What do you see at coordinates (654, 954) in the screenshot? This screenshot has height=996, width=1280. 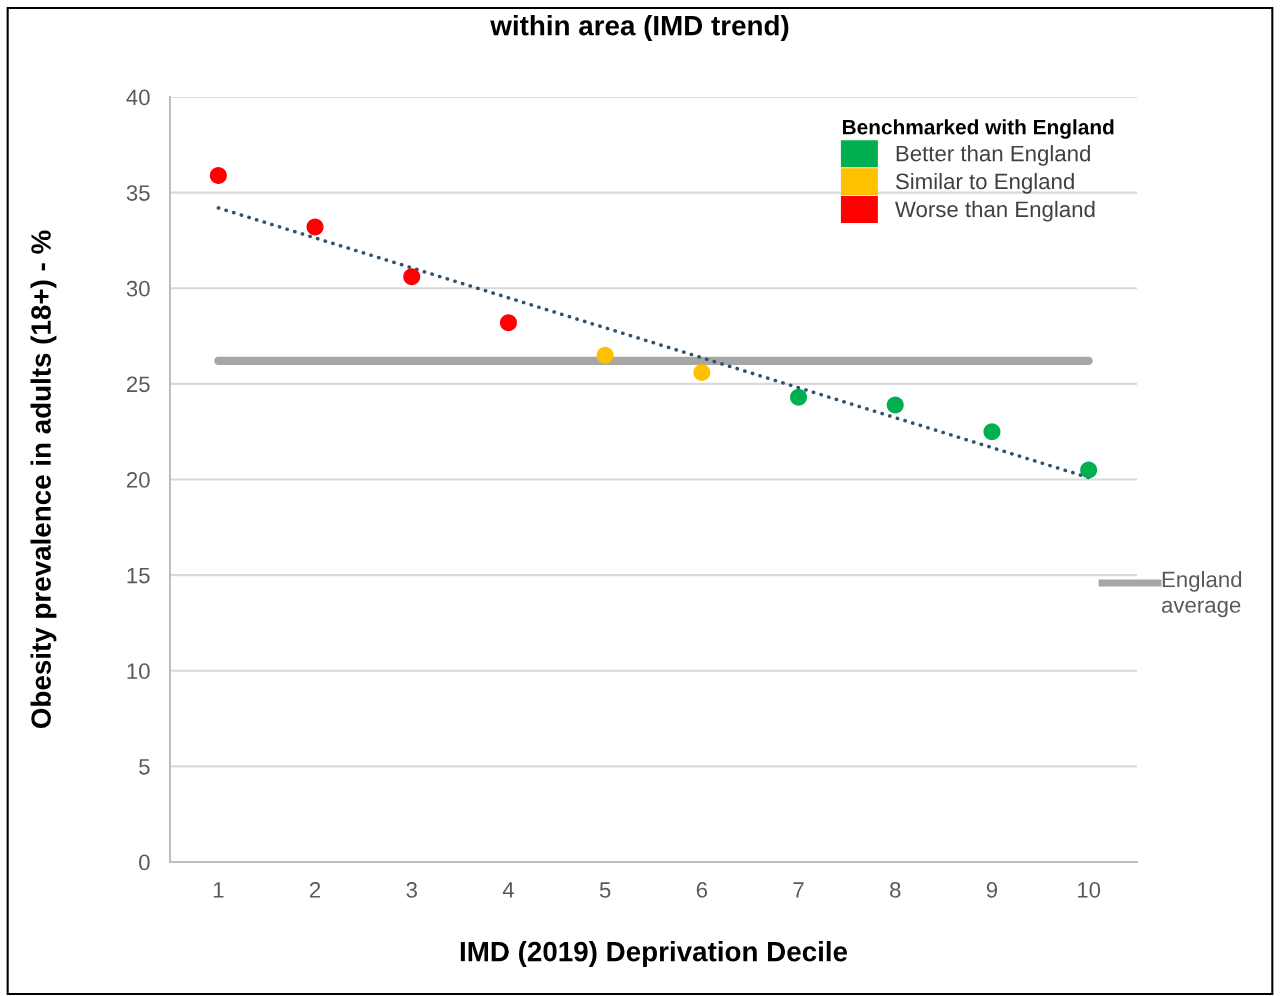 I see `x-axis-title: IMD (2019) Deprivation Decile` at bounding box center [654, 954].